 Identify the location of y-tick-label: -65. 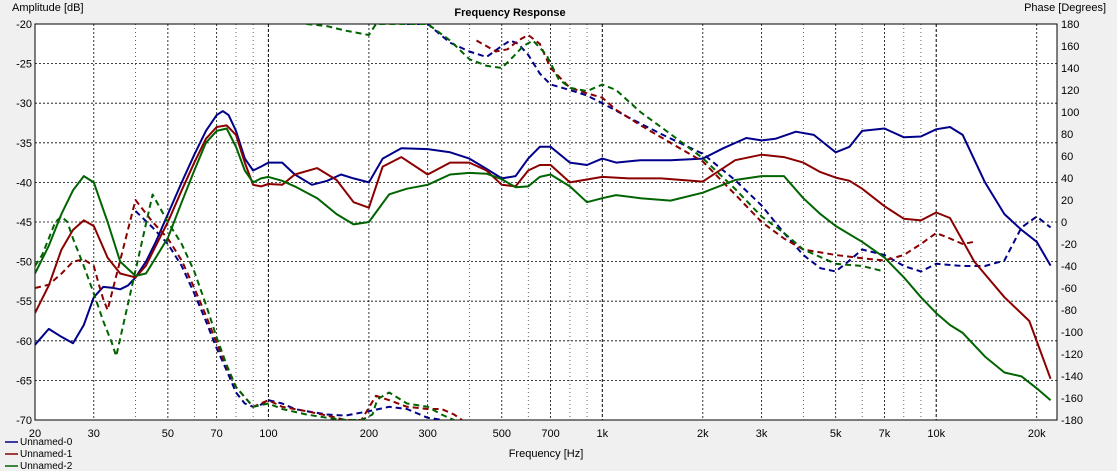
(24, 381).